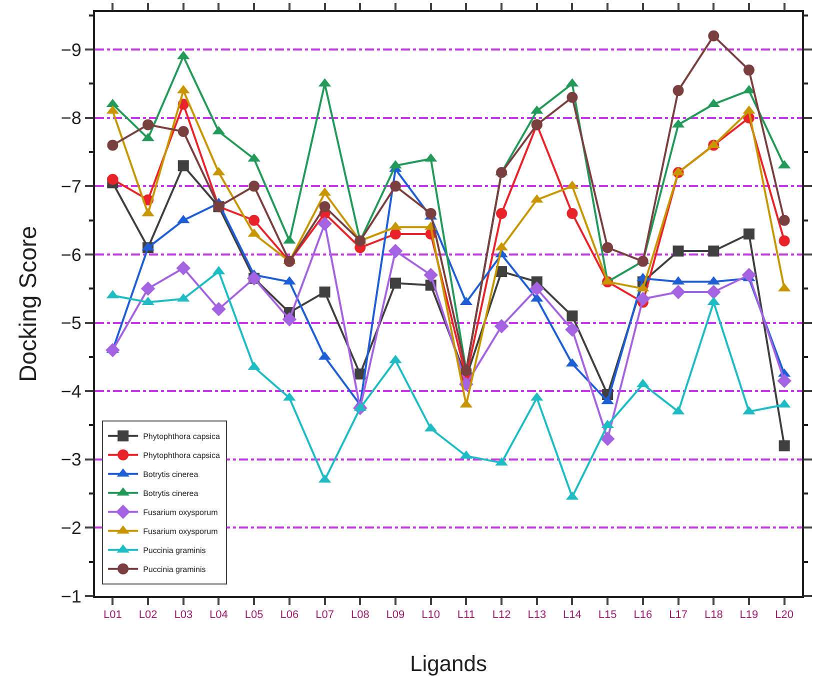  I want to click on y-tick-label: −4, so click(71, 391).